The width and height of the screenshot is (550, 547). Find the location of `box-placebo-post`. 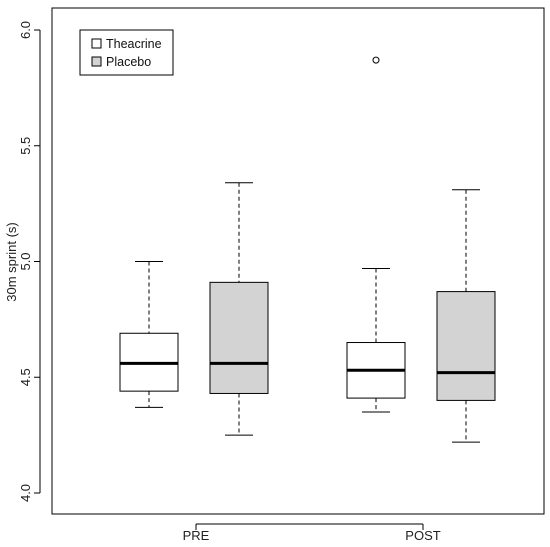

box-placebo-post is located at coordinates (466, 316).